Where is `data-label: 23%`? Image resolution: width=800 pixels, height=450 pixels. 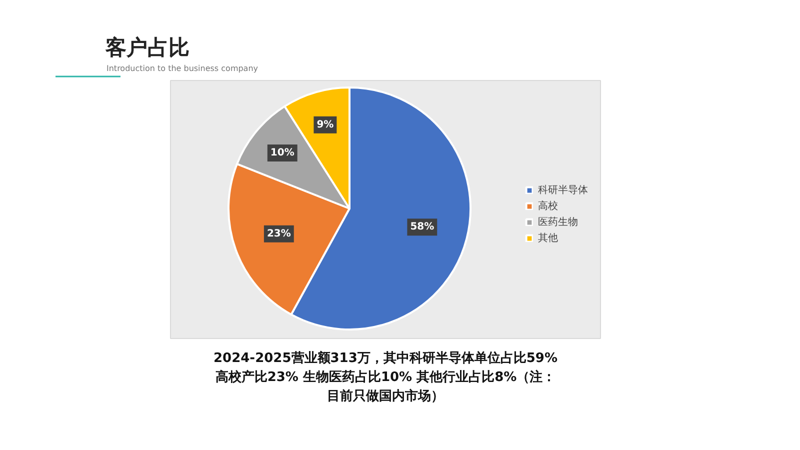 data-label: 23% is located at coordinates (278, 234).